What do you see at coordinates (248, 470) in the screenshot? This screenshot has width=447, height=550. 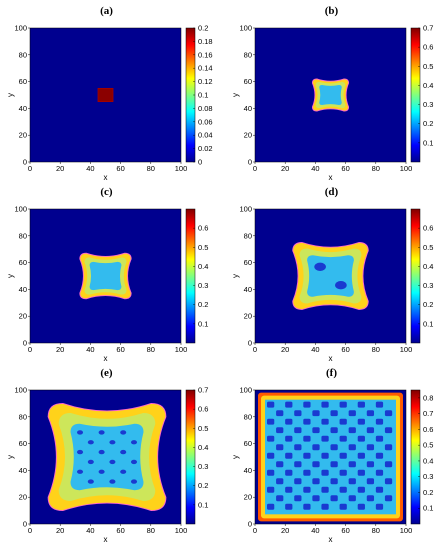 I see `y-tick-label: 40` at bounding box center [248, 470].